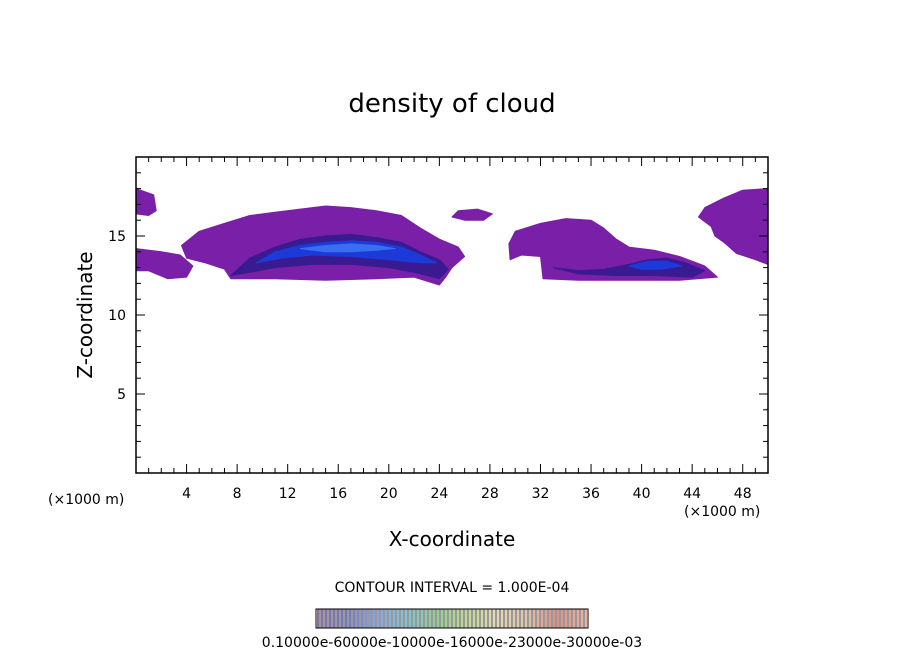 Image resolution: width=904 pixels, height=654 pixels. I want to click on cloud-region-left-edge, so click(164, 264).